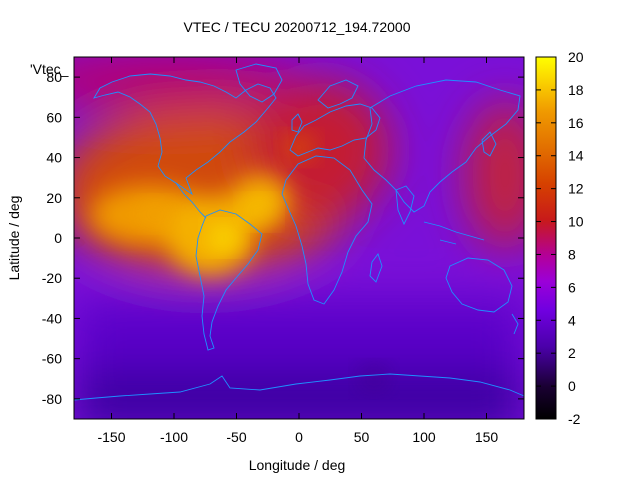  I want to click on chart-title: VTEC / TECU 20200712_194.72000, so click(296, 27).